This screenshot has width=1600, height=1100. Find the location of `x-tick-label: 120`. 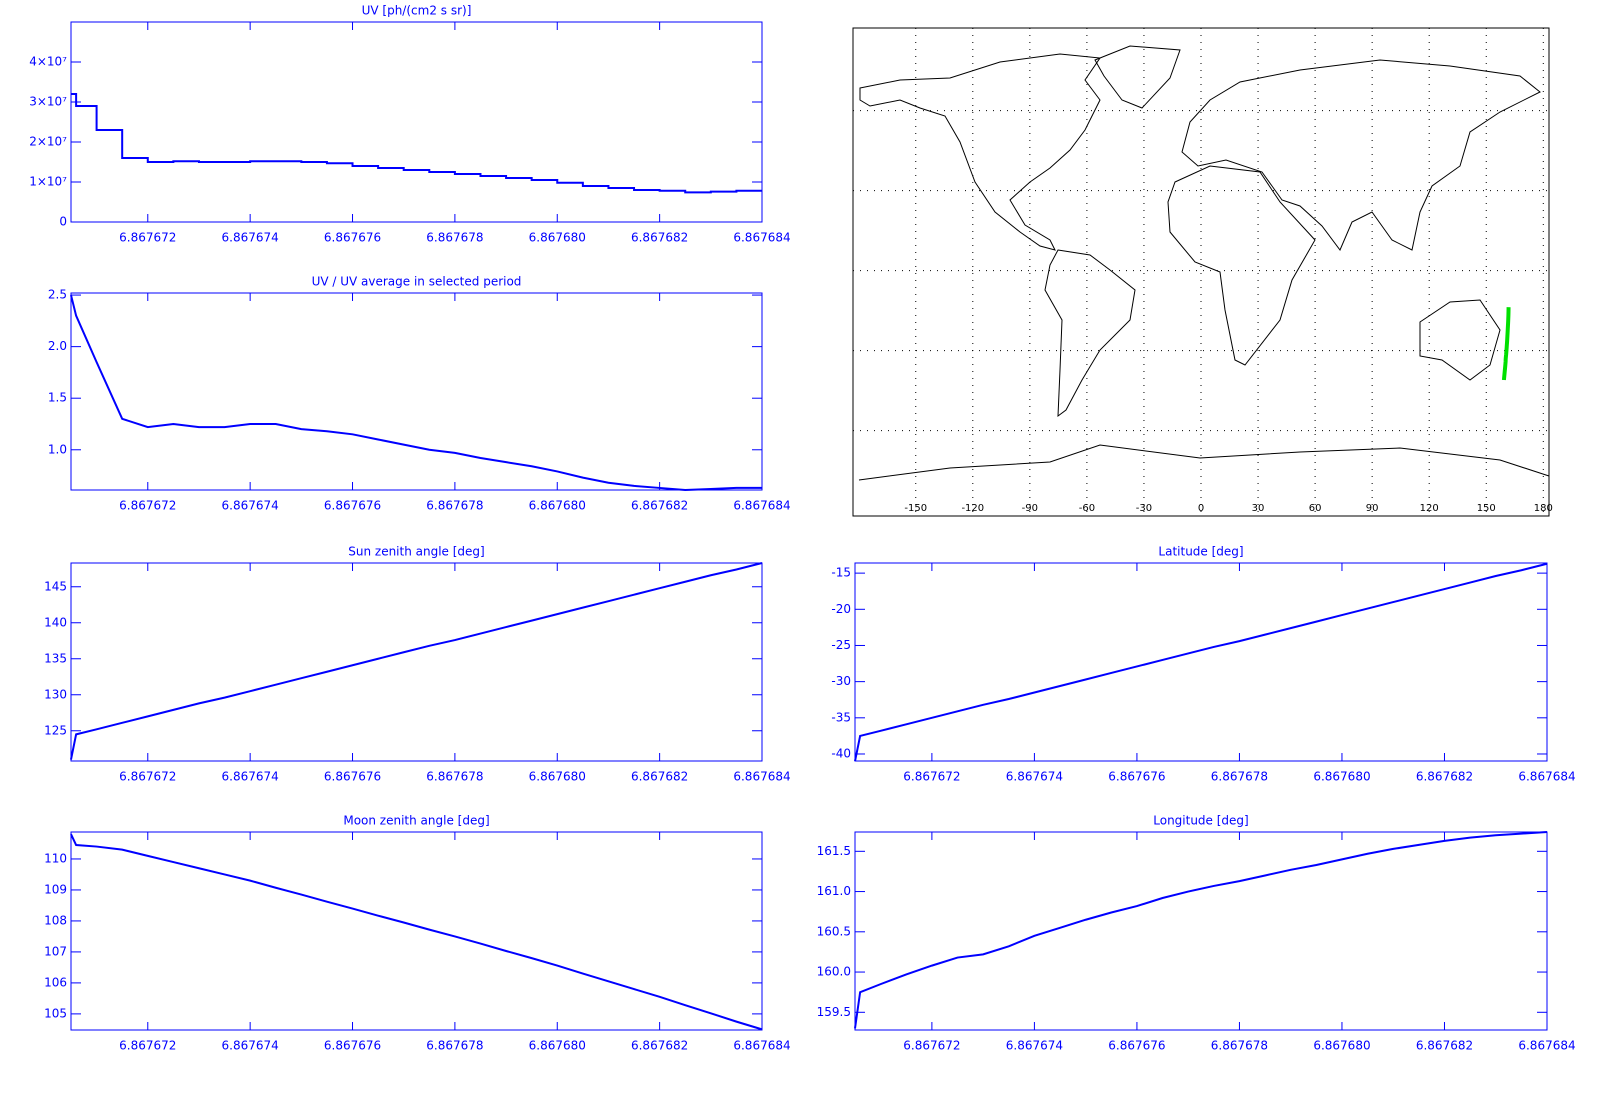

x-tick-label: 120 is located at coordinates (1429, 508).